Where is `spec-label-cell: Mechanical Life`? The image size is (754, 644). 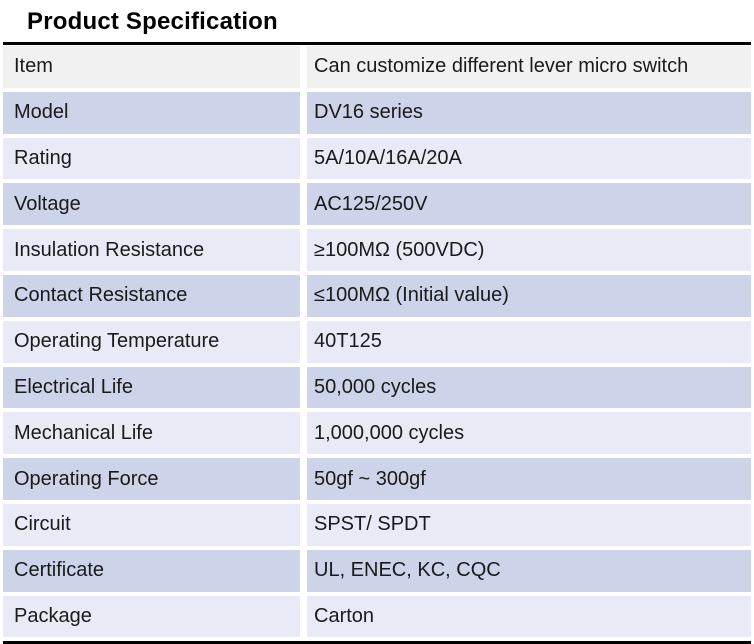
spec-label-cell: Mechanical Life is located at coordinates (151, 433).